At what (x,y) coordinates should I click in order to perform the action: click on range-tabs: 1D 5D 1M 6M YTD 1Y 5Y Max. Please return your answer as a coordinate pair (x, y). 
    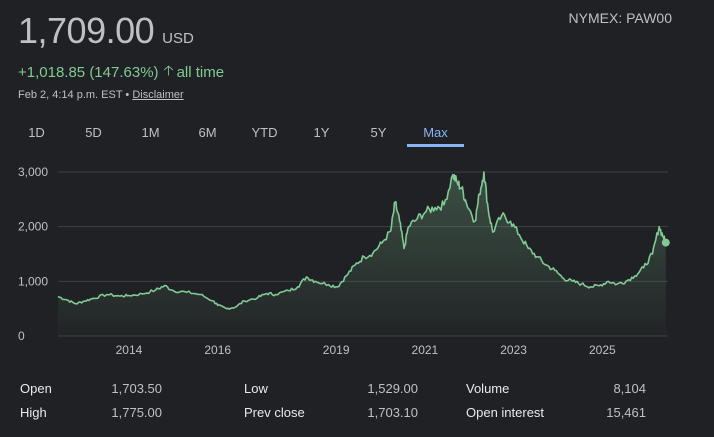
    Looking at the image, I should click on (236, 134).